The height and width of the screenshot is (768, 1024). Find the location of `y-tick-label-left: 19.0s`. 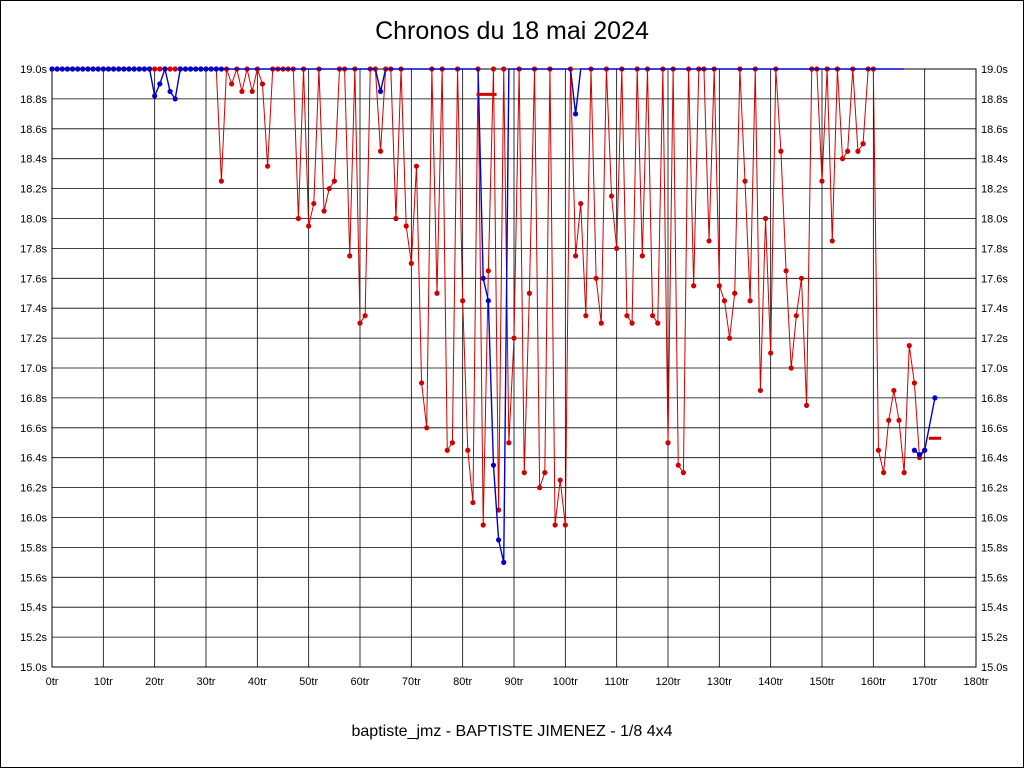

y-tick-label-left: 19.0s is located at coordinates (33, 70).